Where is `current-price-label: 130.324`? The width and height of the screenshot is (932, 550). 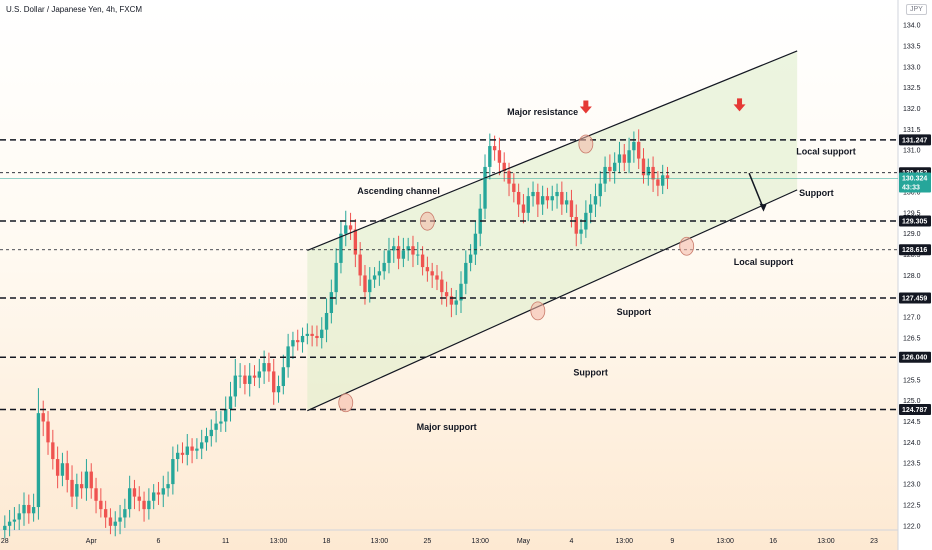
current-price-label: 130.324 is located at coordinates (914, 178).